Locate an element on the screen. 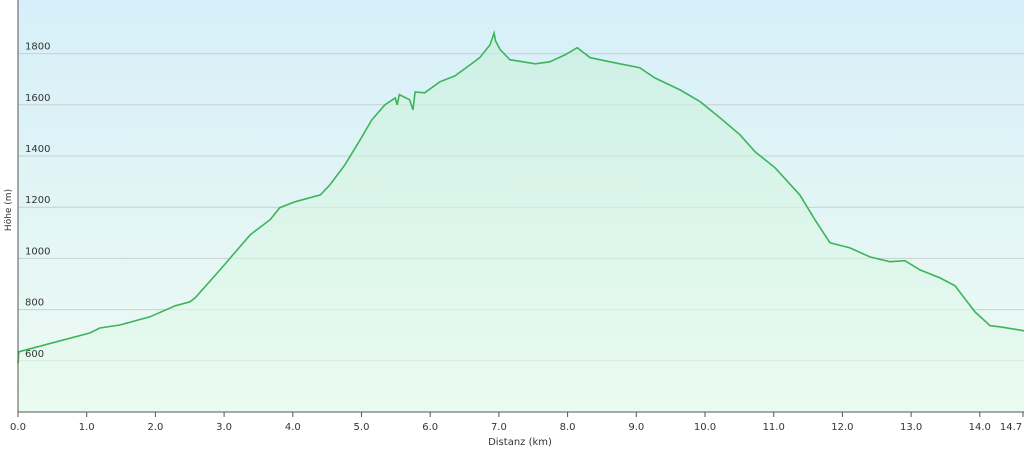  y-tick-label: 1000 is located at coordinates (37, 251).